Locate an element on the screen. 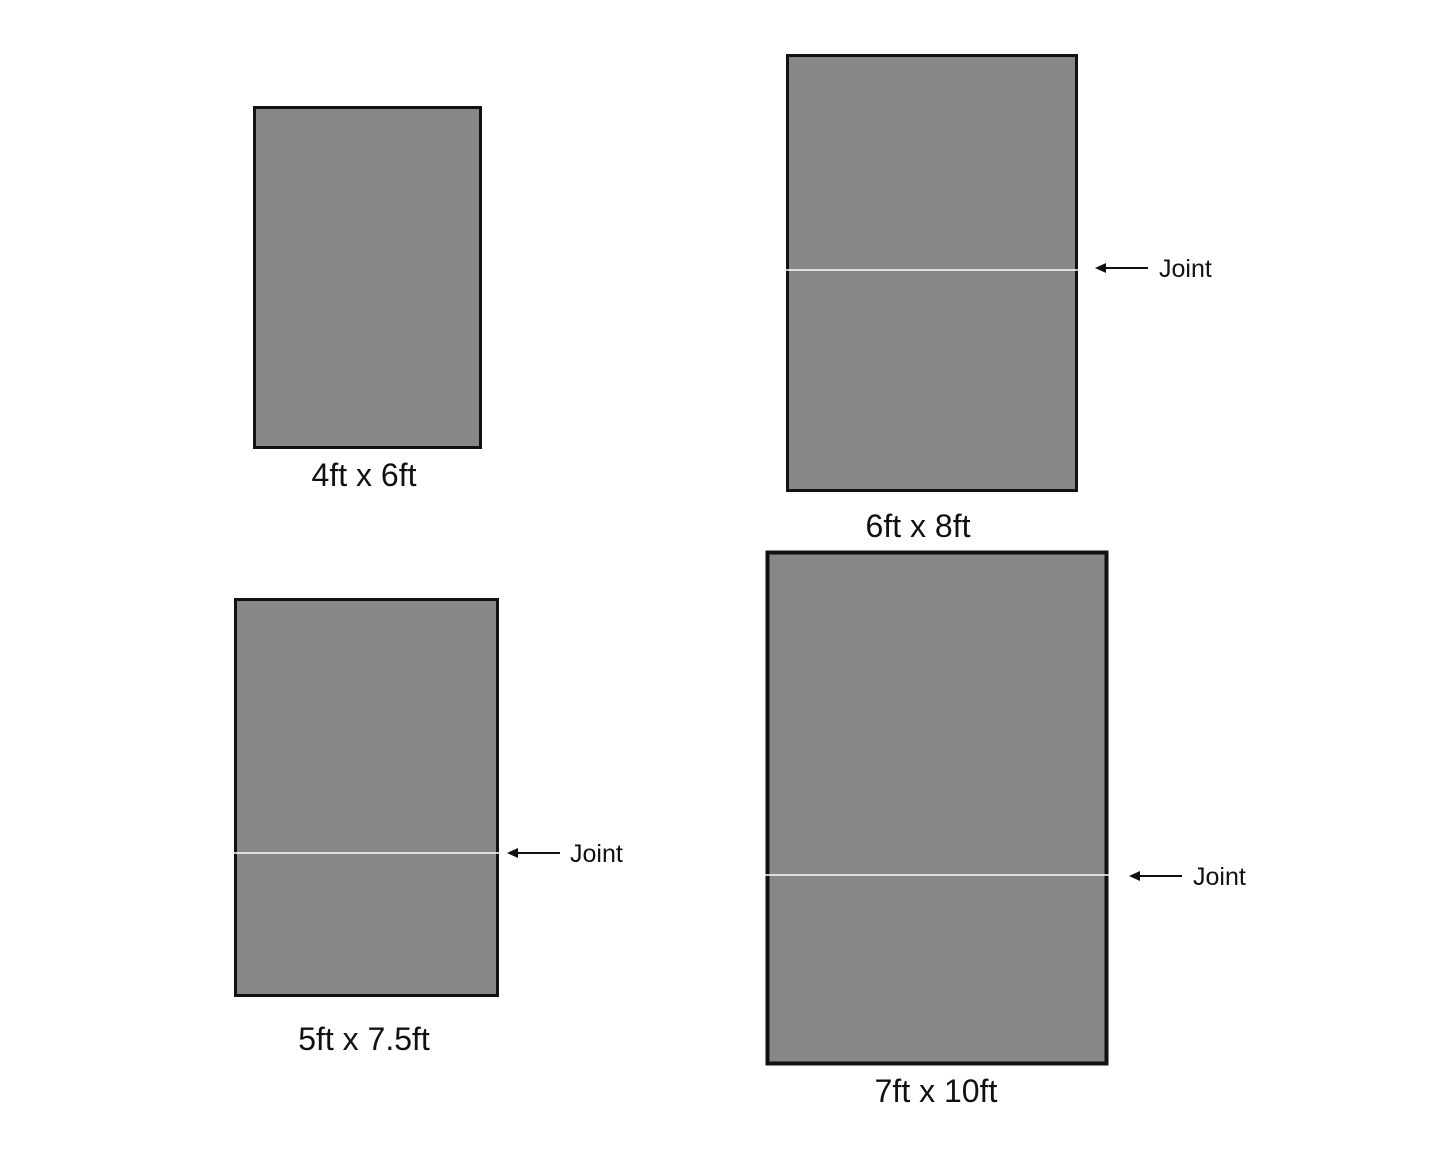 The image size is (1445, 1156). panel-4x6: 4ft x 6ft is located at coordinates (367, 299).